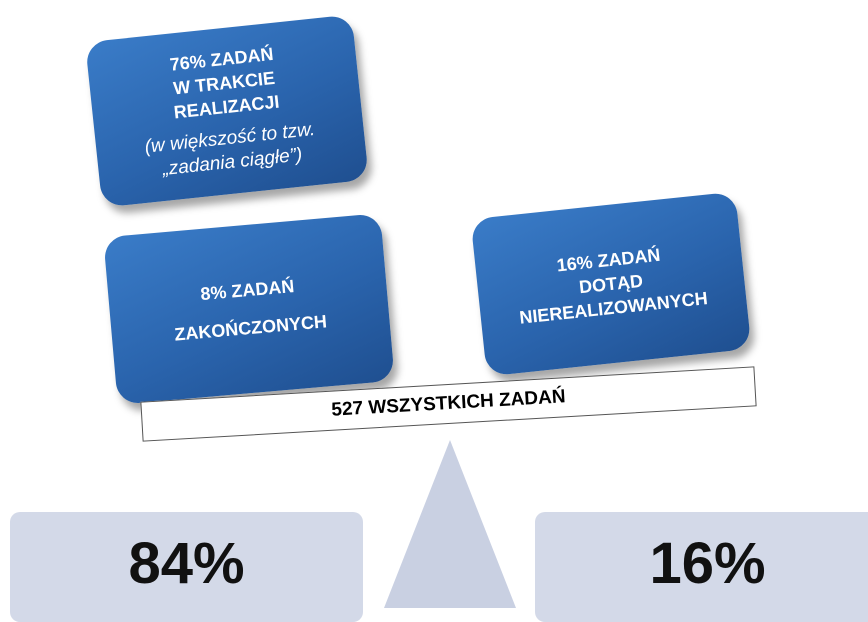 The image size is (868, 622). I want to click on fulcrum, so click(450, 524).